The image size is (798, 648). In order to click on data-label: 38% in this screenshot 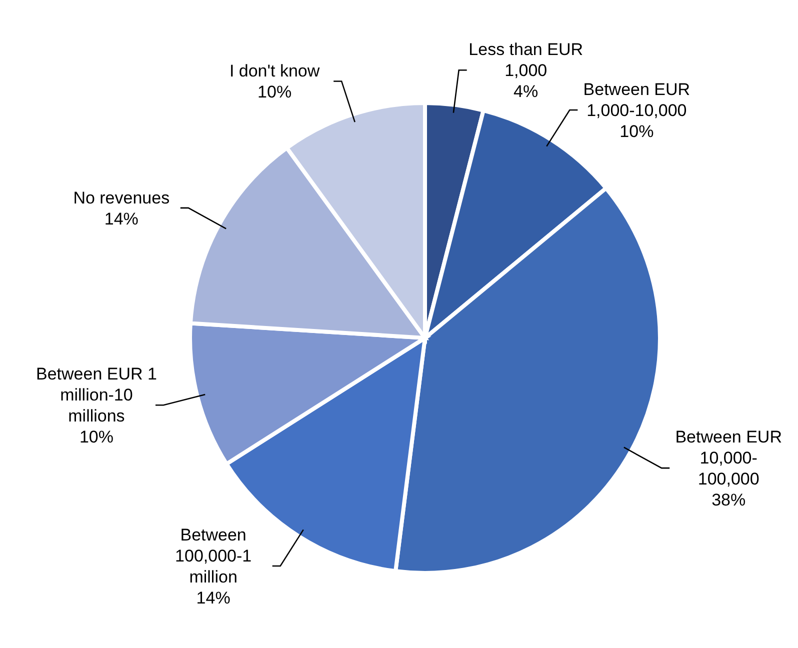, I will do `click(729, 500)`.